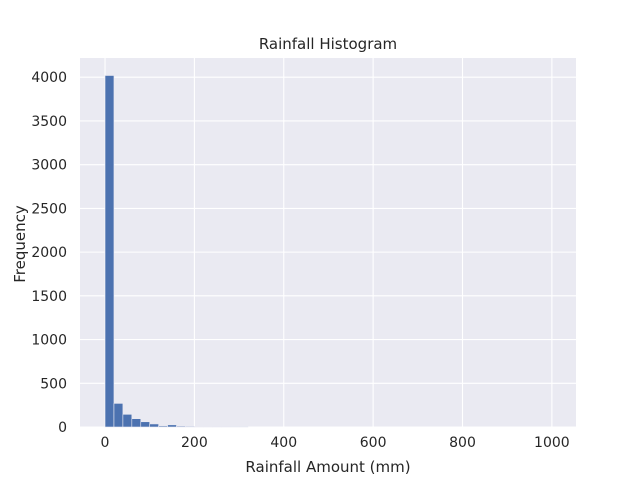 Image resolution: width=640 pixels, height=480 pixels. I want to click on y-tick-label: 500, so click(53, 384).